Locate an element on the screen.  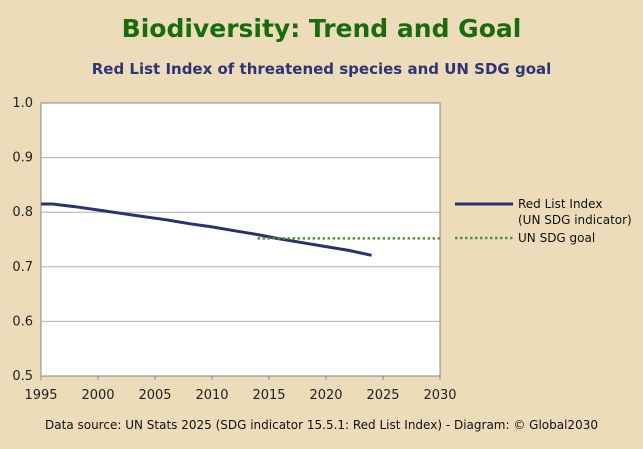
legend-label-red-list-index-line2: (UN SDG indicator) is located at coordinates (575, 220).